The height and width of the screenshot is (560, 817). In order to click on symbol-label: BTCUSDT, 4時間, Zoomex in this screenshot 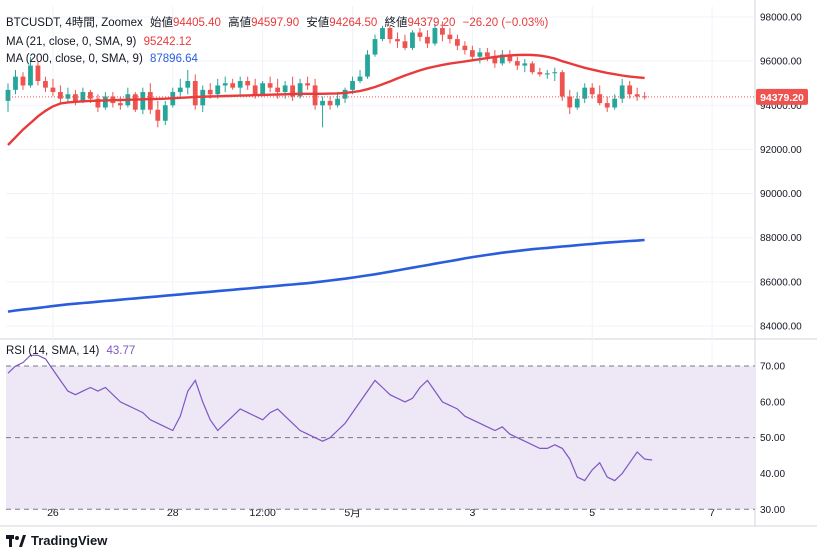, I will do `click(74, 23)`.